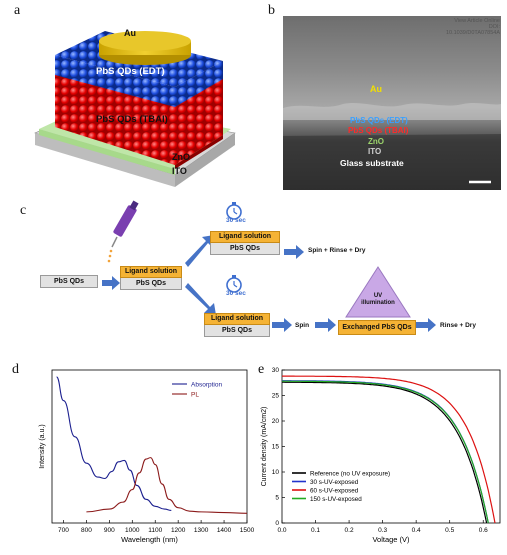 The width and height of the screenshot is (507, 555). What do you see at coordinates (167, 485) in the screenshot?
I see `chart-d-series-pl` at bounding box center [167, 485].